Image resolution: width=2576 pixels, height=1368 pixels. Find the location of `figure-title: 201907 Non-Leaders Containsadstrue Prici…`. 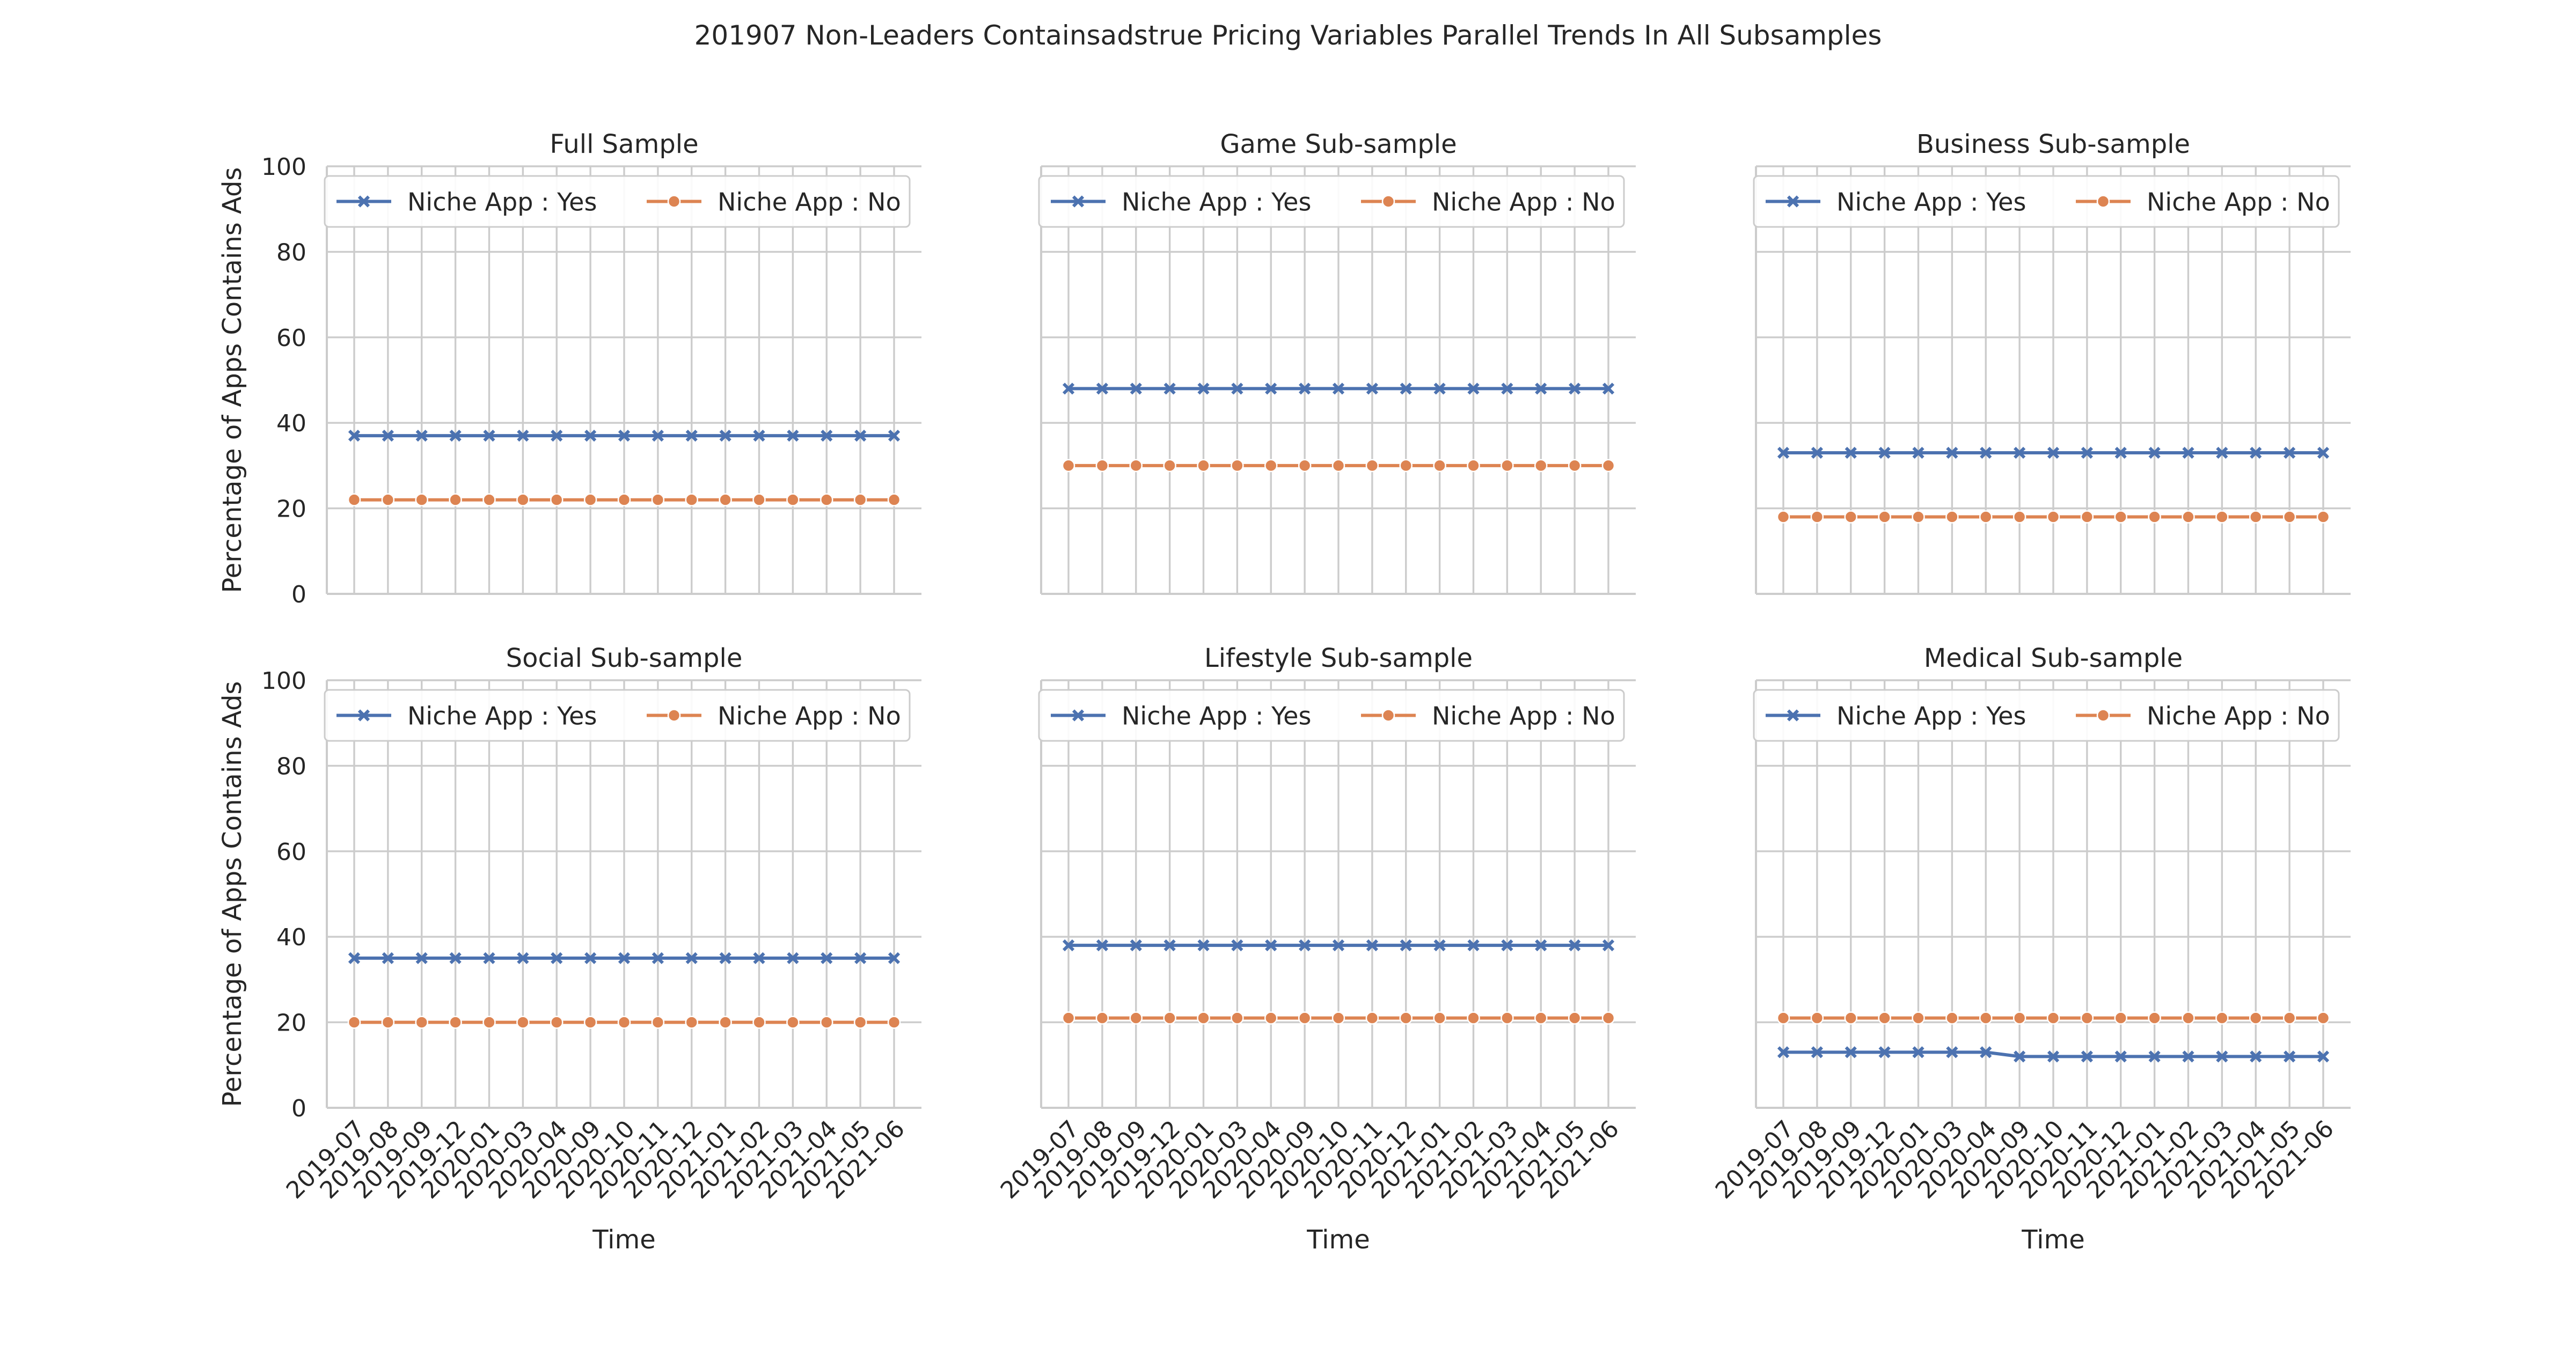

figure-title: 201907 Non-Leaders Containsadstrue Prici… is located at coordinates (1288, 35).